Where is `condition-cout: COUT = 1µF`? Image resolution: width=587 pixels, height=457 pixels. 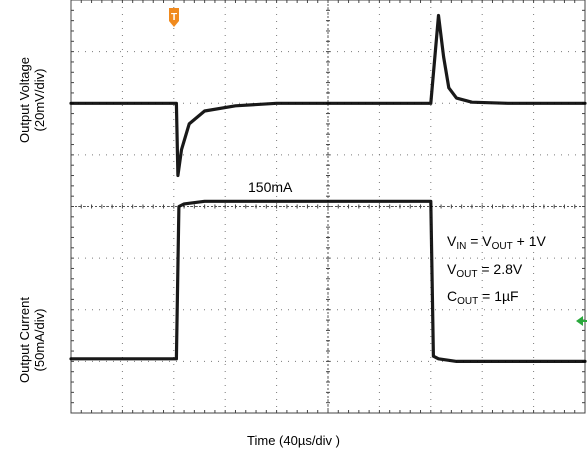 condition-cout: COUT = 1µF is located at coordinates (483, 297).